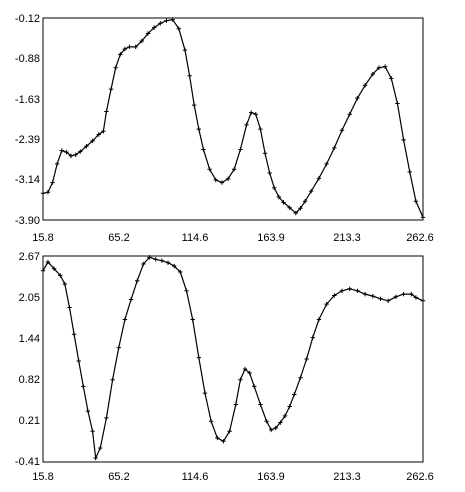  What do you see at coordinates (420, 477) in the screenshot?
I see `bottom-x-tick-5: 262.6` at bounding box center [420, 477].